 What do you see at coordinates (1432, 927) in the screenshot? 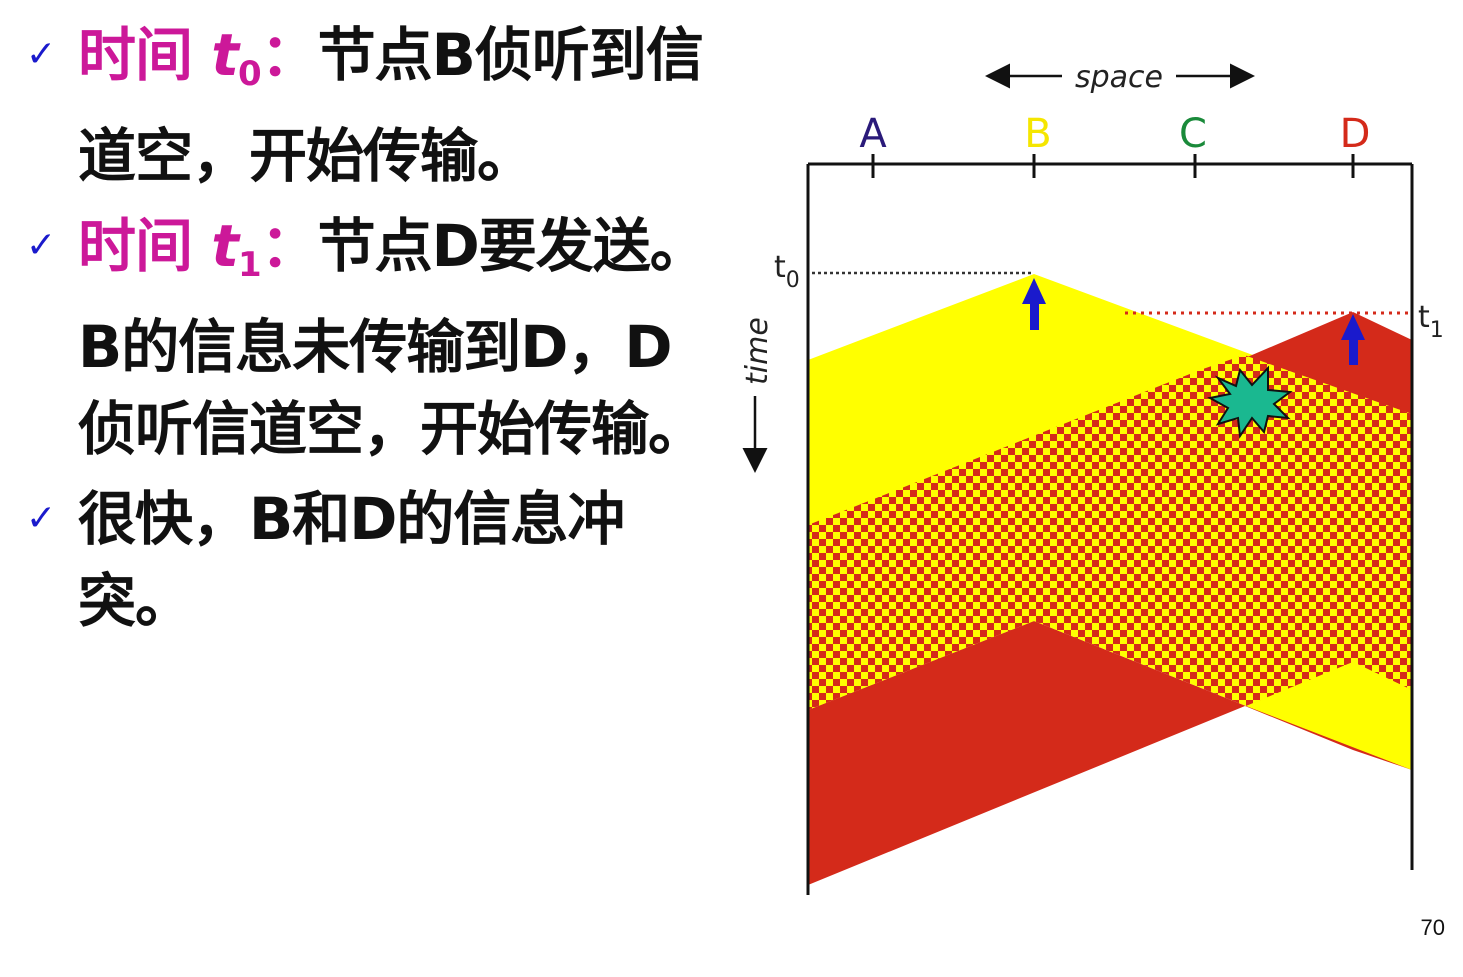
I see `page-number: 70` at bounding box center [1432, 927].